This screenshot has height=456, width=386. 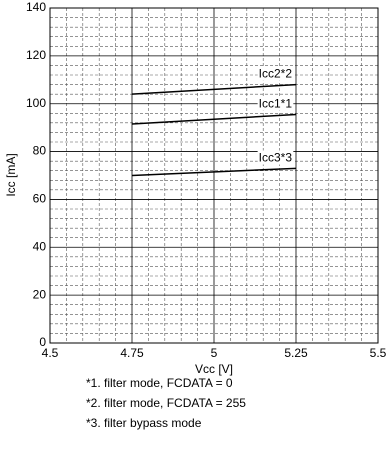 I want to click on x-tick-label: 5, so click(x=214, y=353).